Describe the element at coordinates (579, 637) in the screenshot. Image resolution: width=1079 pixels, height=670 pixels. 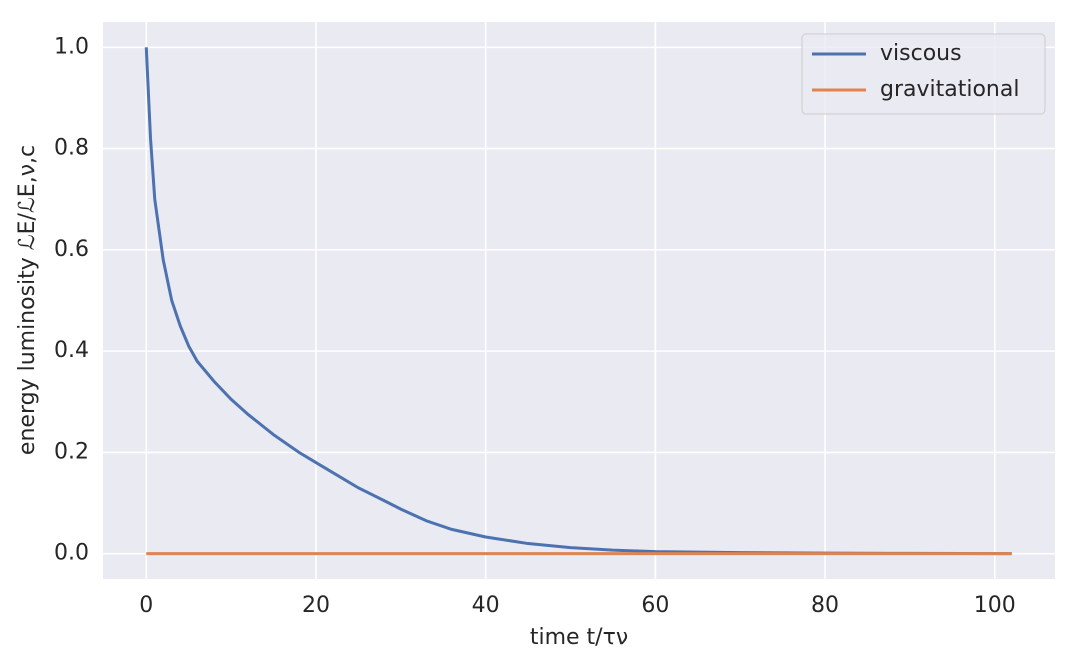
I see `x-axis-label: time t/τν` at that location.